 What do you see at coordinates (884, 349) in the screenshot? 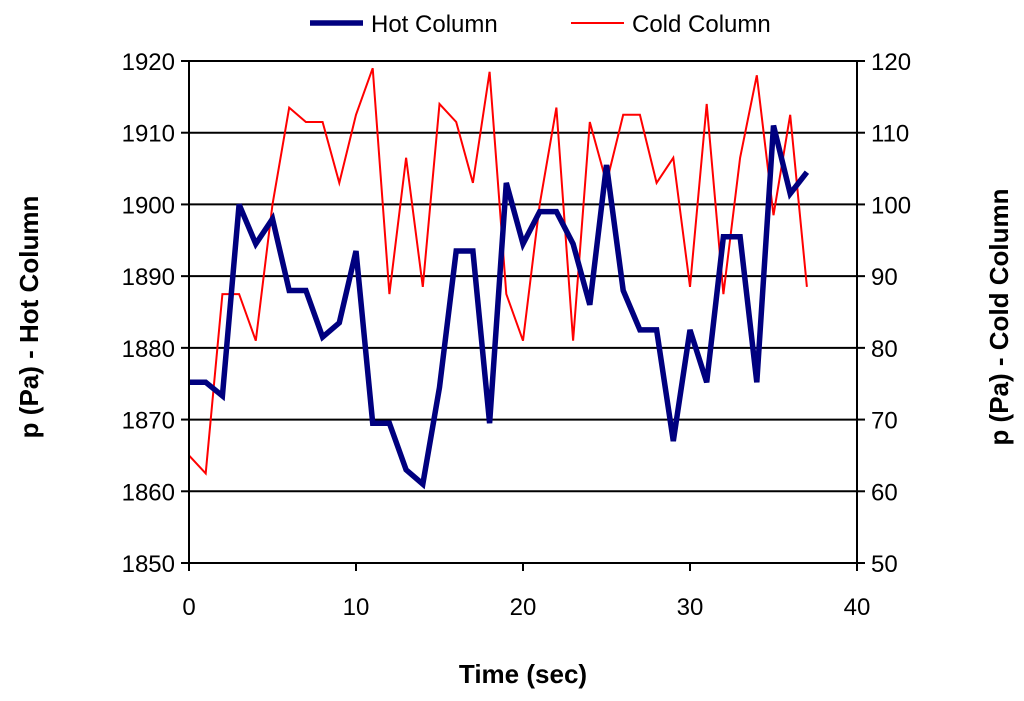
I see `y-right-tick-label: 80` at bounding box center [884, 349].